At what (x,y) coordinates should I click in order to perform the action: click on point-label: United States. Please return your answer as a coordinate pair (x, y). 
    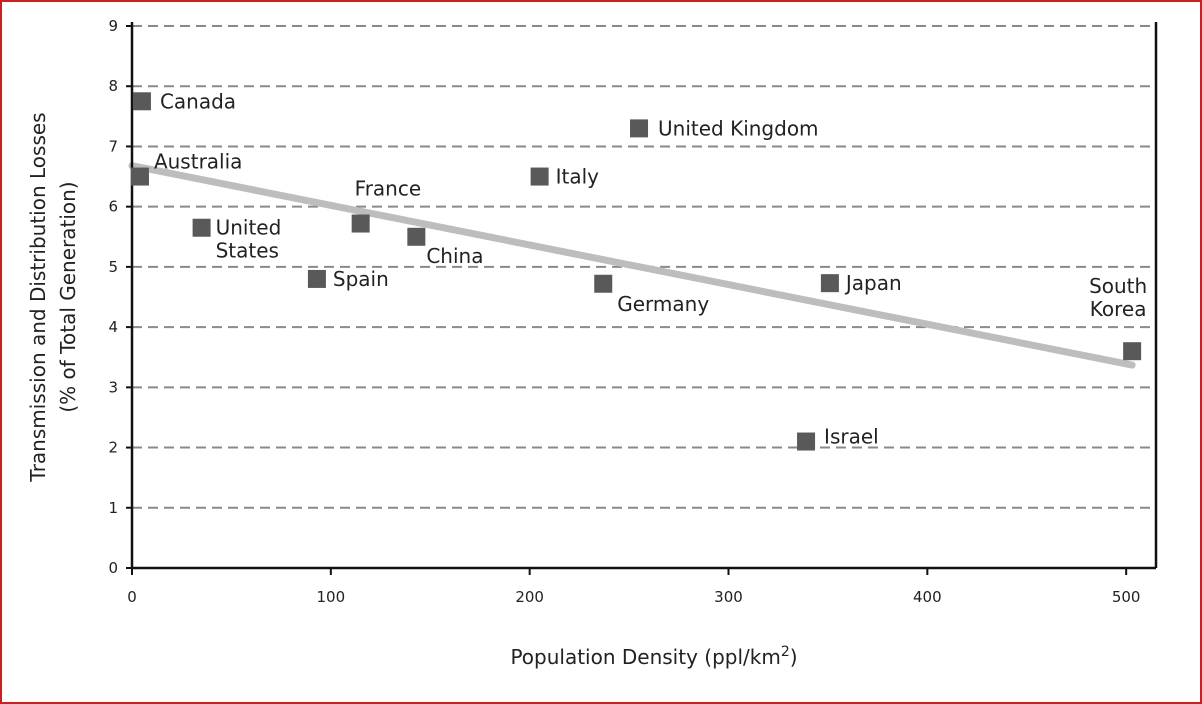
    Looking at the image, I should click on (249, 239).